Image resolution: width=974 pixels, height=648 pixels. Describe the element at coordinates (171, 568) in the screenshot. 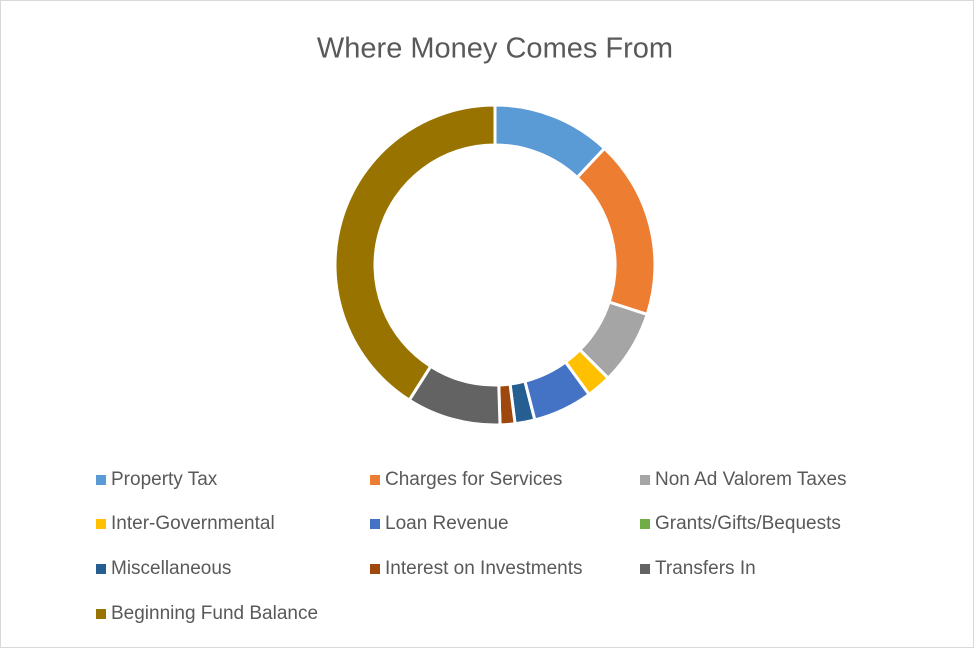

I see `legend-label: Miscellaneous` at that location.